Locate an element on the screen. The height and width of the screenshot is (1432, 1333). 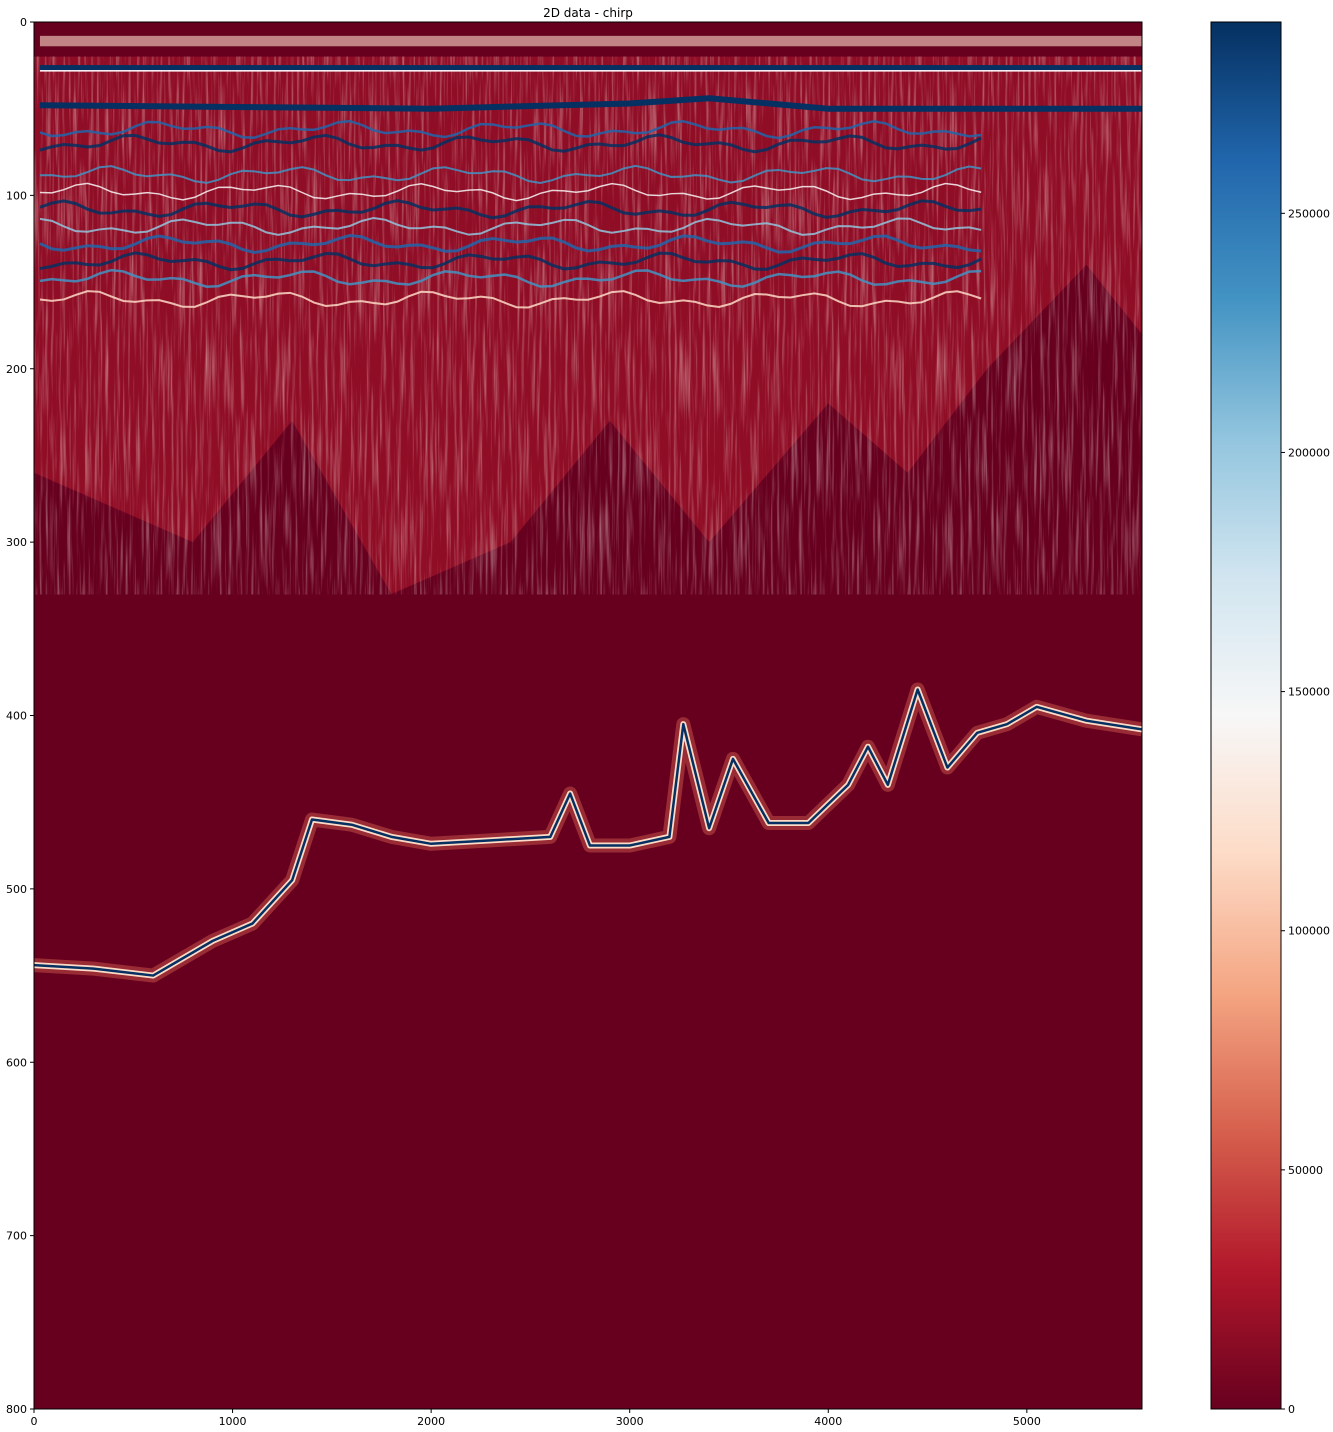
x-tick-label: 2000 is located at coordinates (431, 1421).